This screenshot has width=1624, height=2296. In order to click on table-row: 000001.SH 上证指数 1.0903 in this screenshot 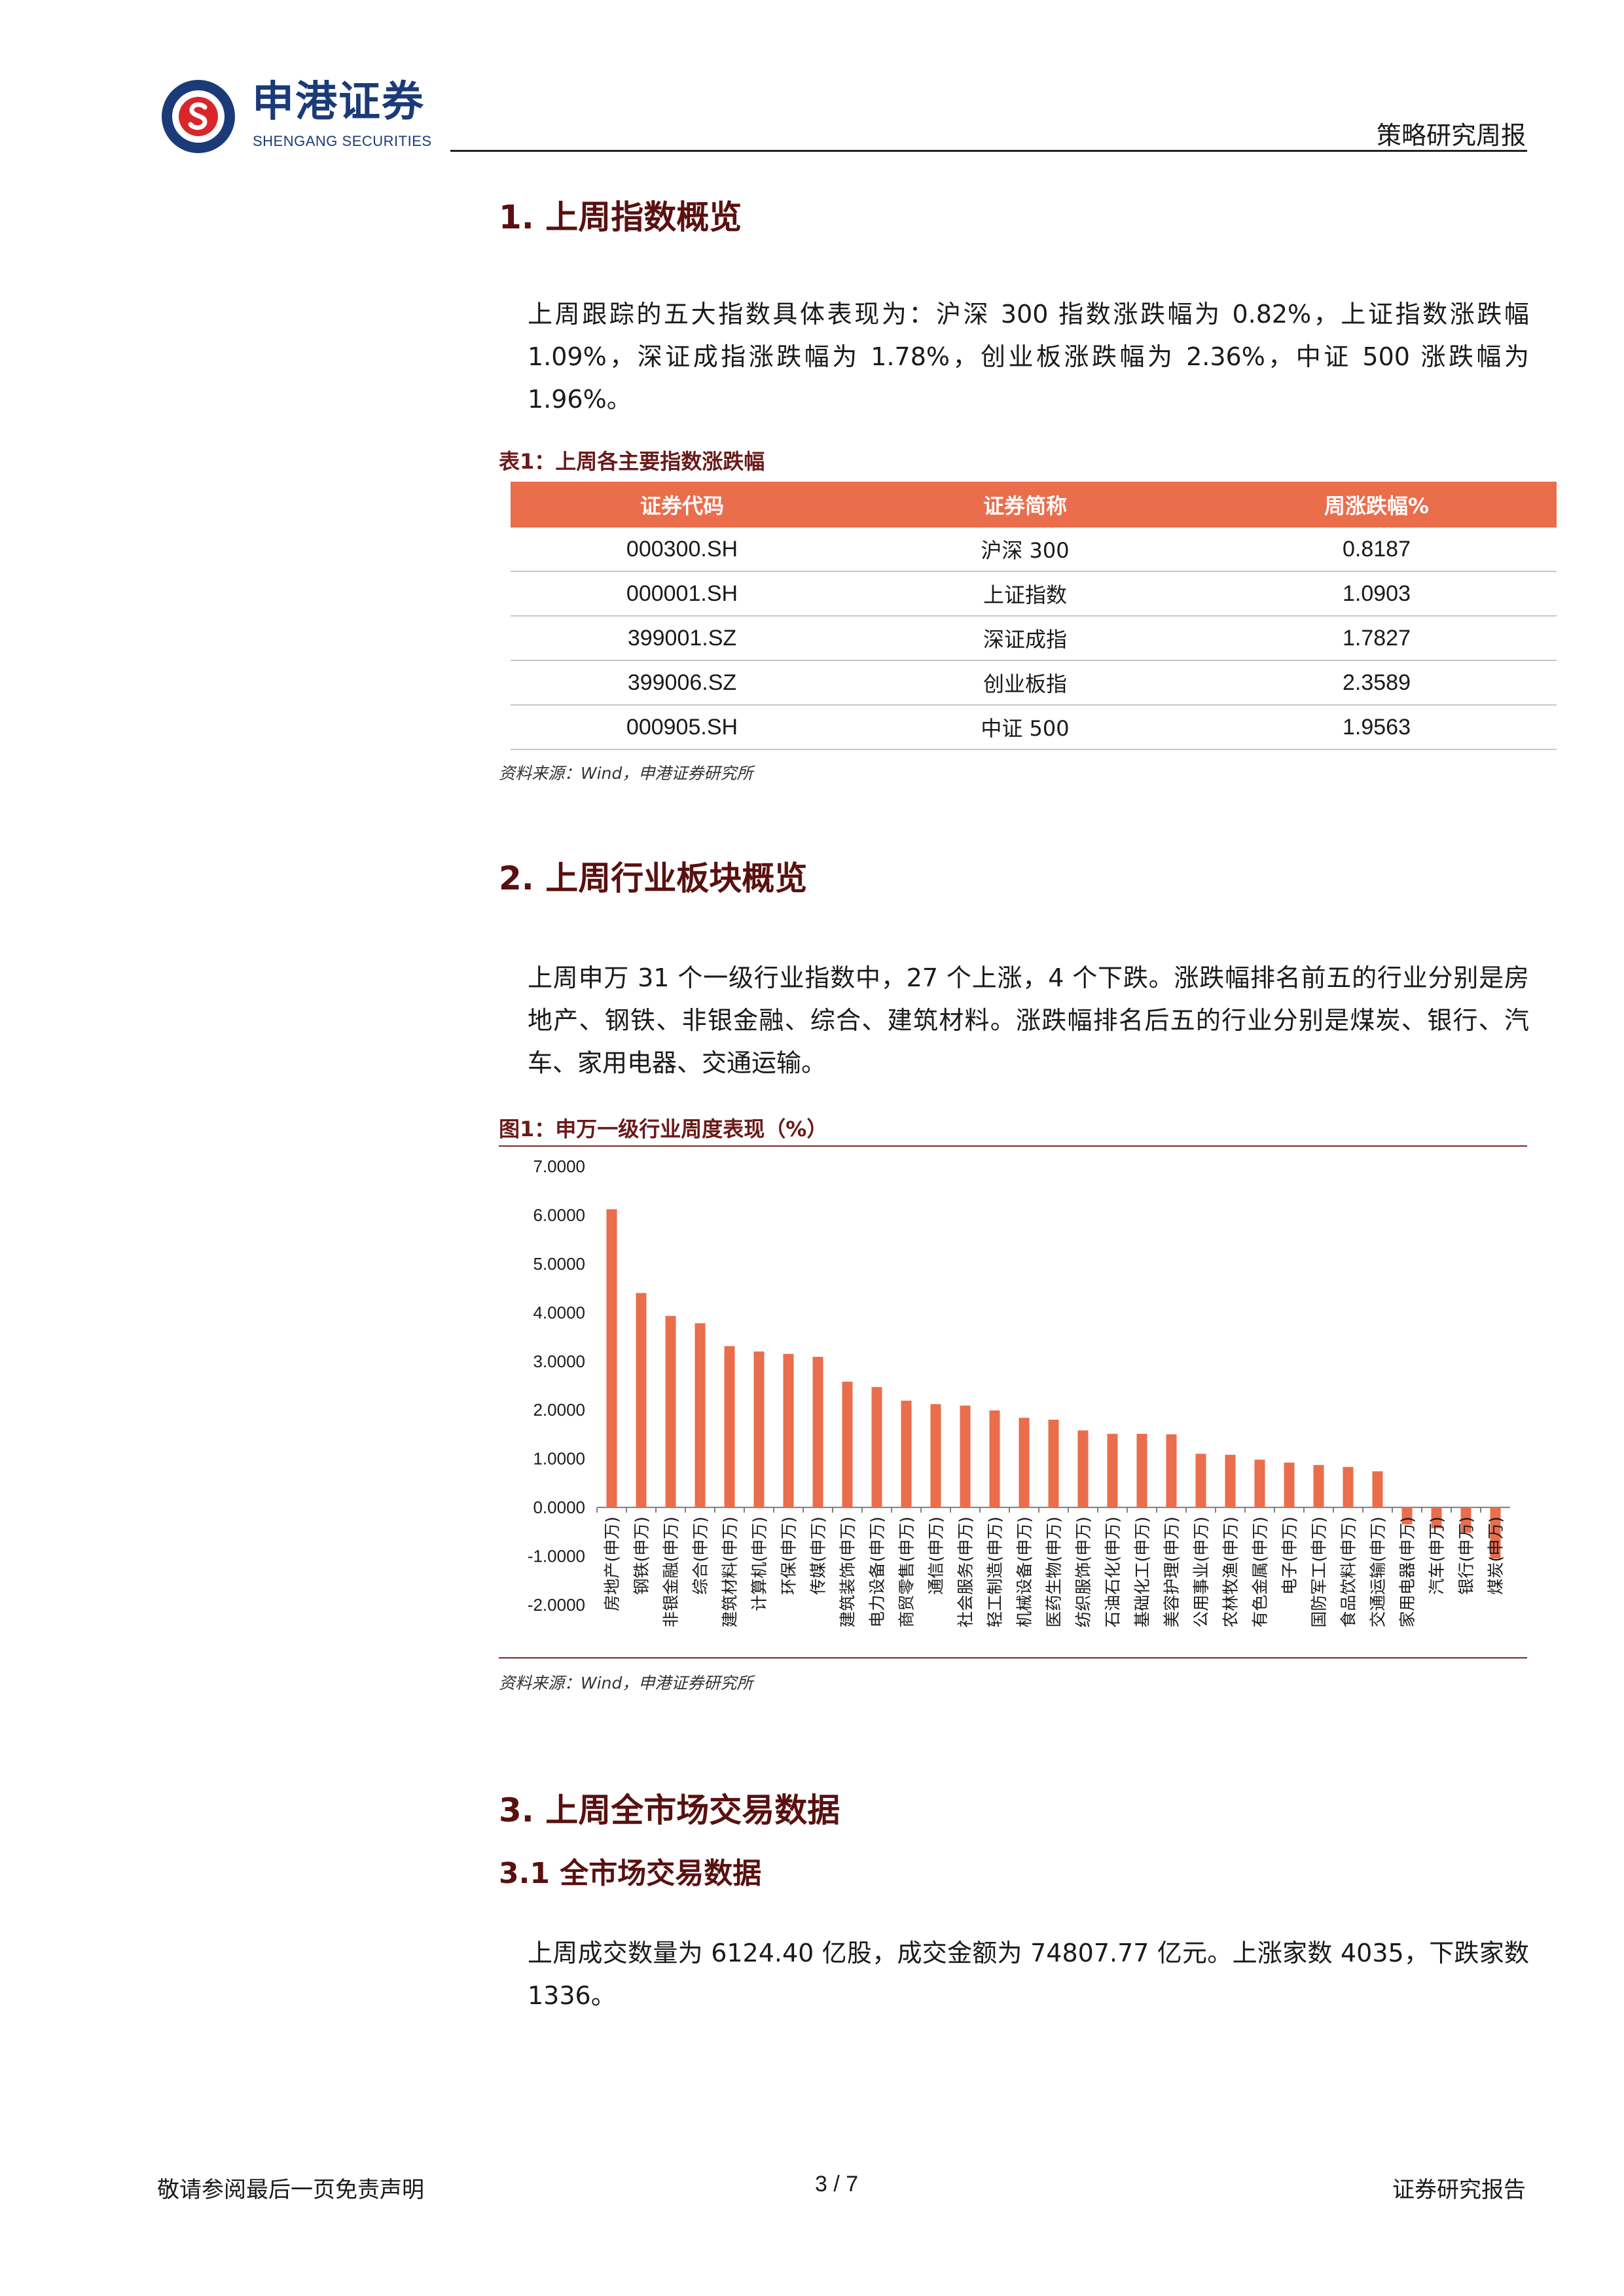, I will do `click(1034, 594)`.